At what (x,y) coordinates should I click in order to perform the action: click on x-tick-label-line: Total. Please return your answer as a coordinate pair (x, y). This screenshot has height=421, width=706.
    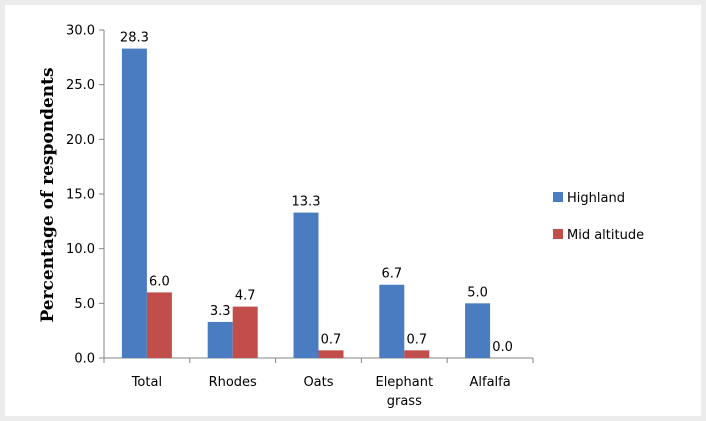
    Looking at the image, I should click on (146, 382).